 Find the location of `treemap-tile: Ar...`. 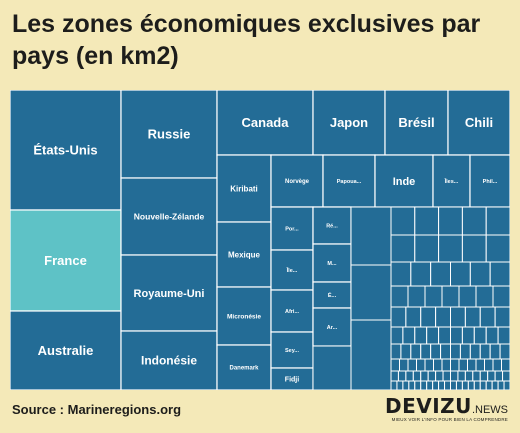

treemap-tile: Ar... is located at coordinates (332, 327).